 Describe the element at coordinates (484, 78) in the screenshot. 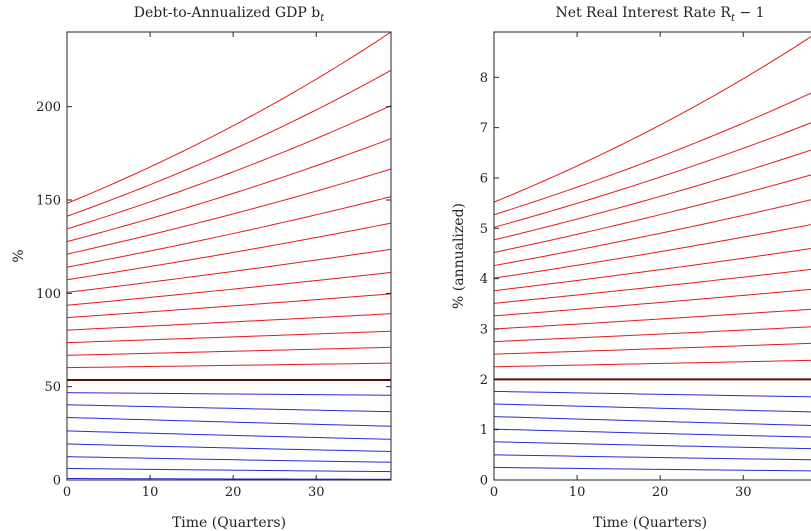

I see `y-tick-label: 8` at that location.